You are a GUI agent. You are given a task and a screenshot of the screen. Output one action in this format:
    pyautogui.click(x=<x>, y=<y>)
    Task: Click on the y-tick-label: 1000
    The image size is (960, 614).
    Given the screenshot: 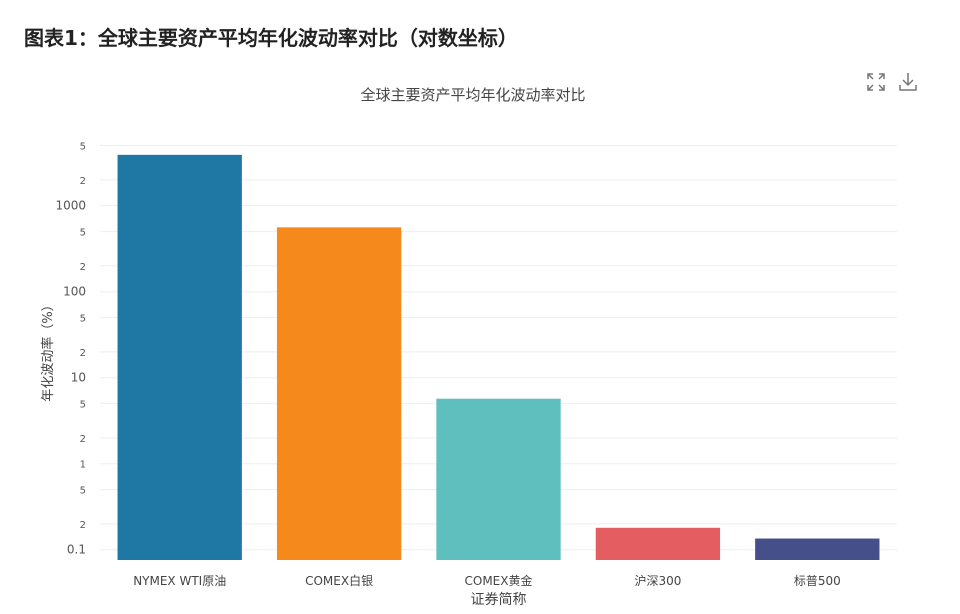 What is the action you would take?
    pyautogui.click(x=70, y=206)
    